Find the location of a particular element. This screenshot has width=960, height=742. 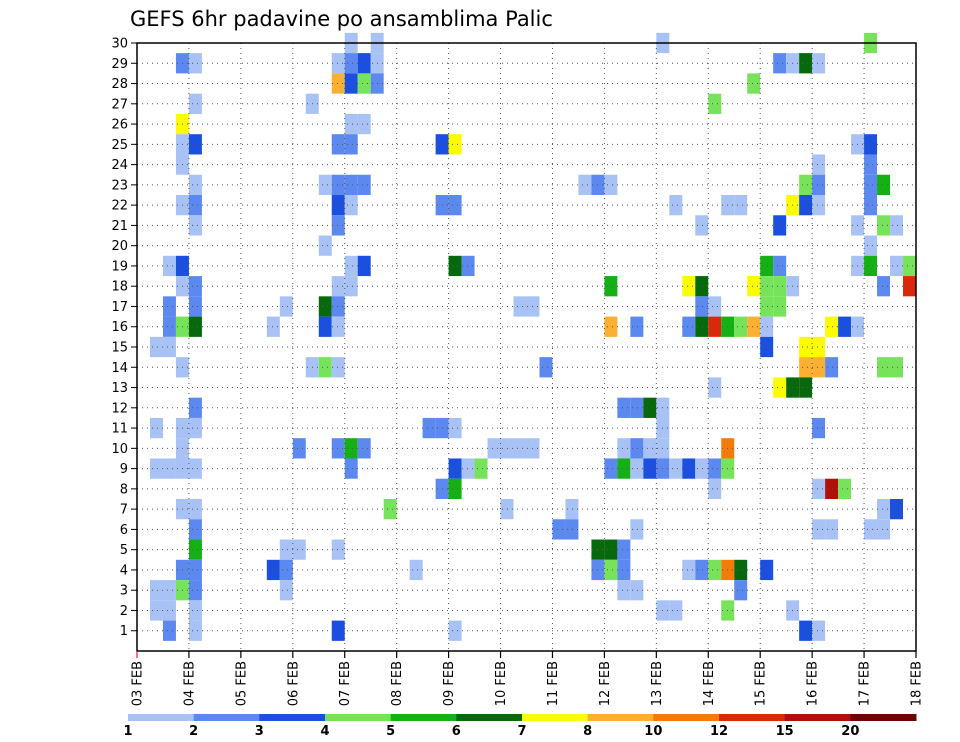

x-tick-label: 18 FEB is located at coordinates (917, 683).